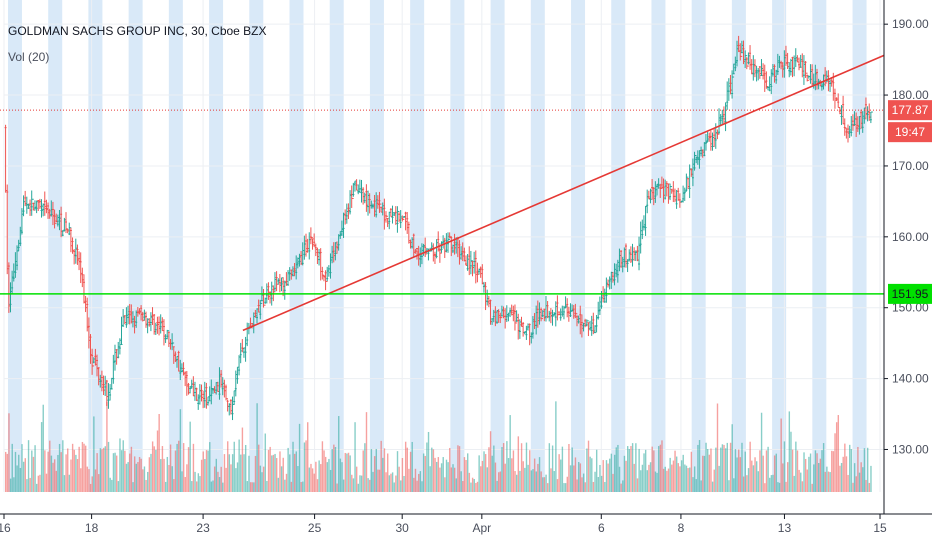  What do you see at coordinates (203, 528) in the screenshot?
I see `x-tick-label: 23` at bounding box center [203, 528].